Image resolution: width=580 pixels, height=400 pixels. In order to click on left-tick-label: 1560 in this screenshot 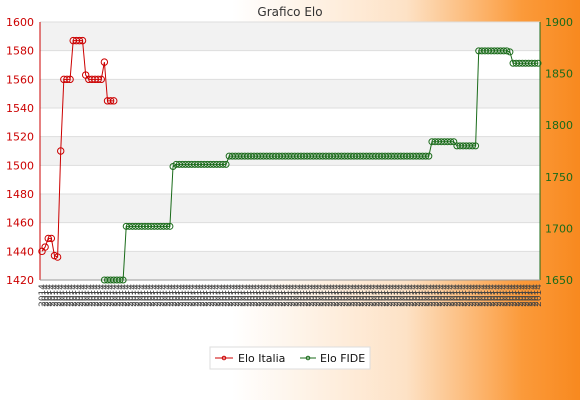, I will do `click(20, 79)`.